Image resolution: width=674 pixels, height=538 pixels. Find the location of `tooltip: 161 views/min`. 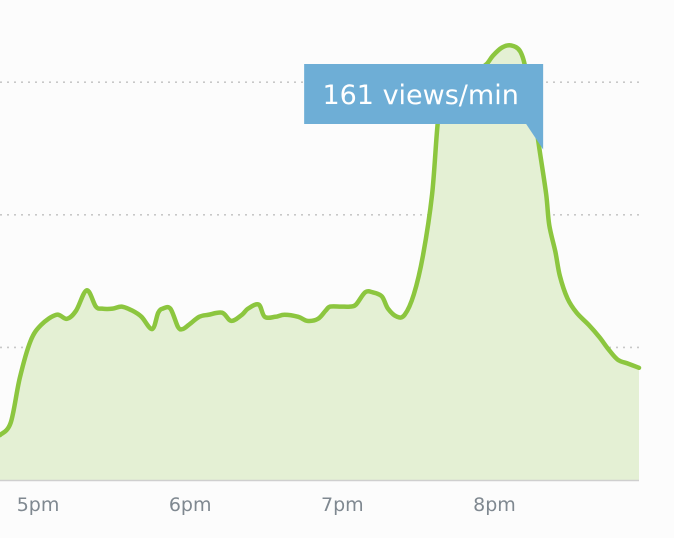

tooltip: 161 views/min is located at coordinates (424, 107).